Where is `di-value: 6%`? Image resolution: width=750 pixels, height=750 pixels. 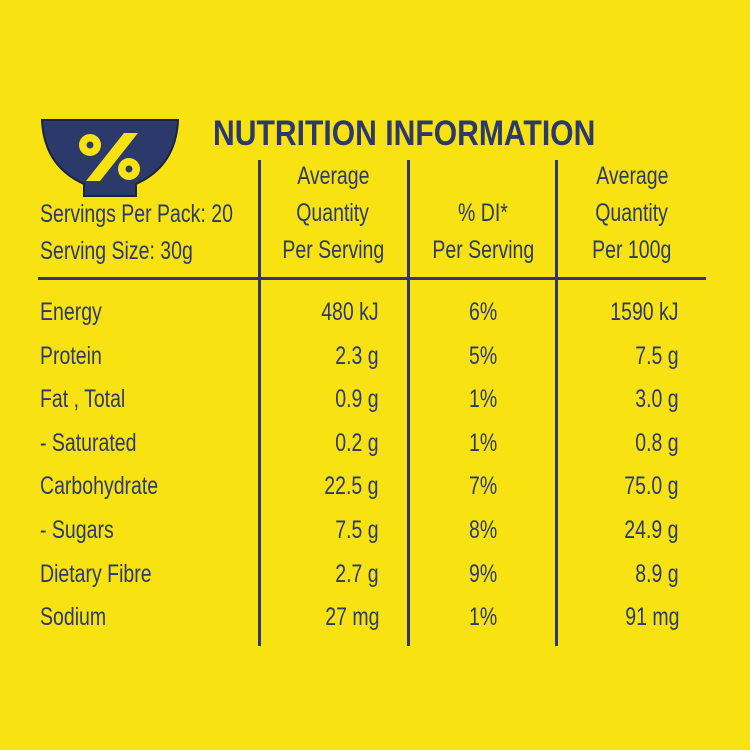 di-value: 6% is located at coordinates (483, 312).